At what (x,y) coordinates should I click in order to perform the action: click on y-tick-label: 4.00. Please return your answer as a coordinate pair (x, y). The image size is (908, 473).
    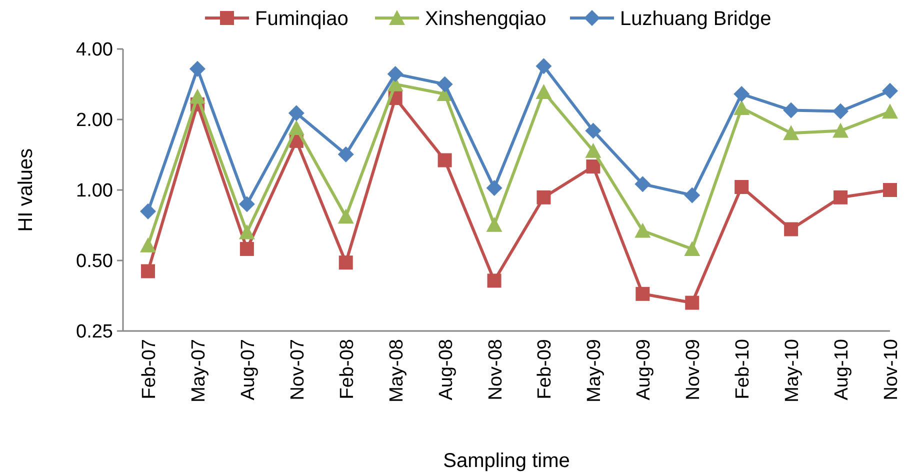
    Looking at the image, I should click on (94, 50).